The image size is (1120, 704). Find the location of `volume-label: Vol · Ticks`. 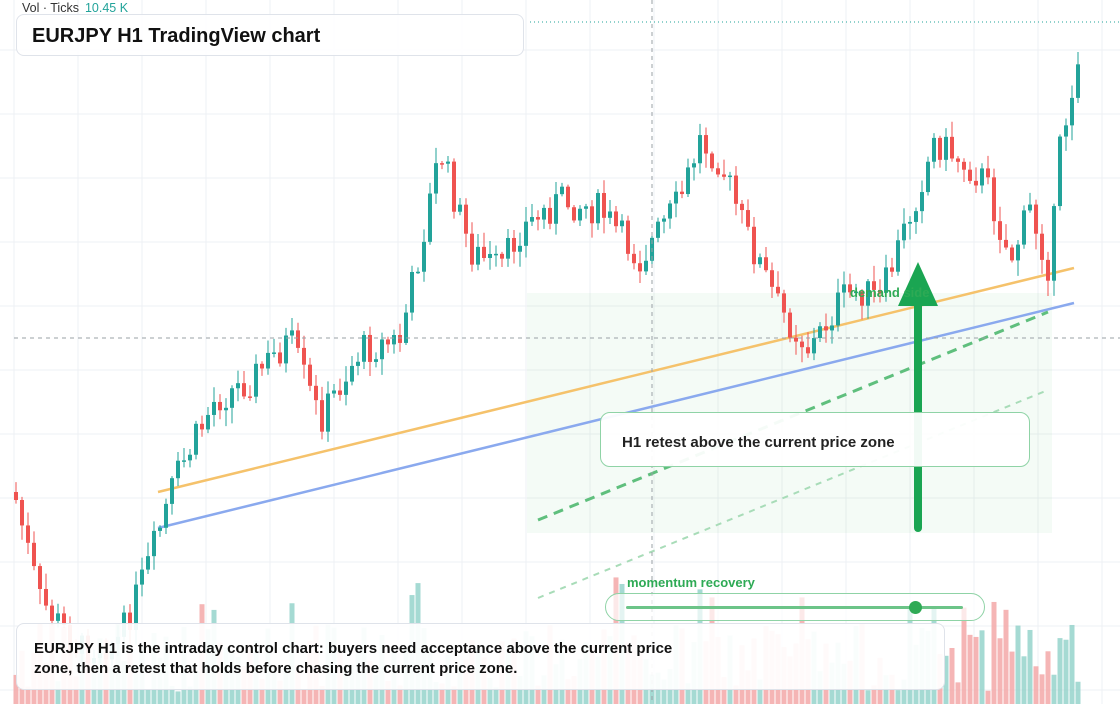

volume-label: Vol · Ticks is located at coordinates (50, 8).